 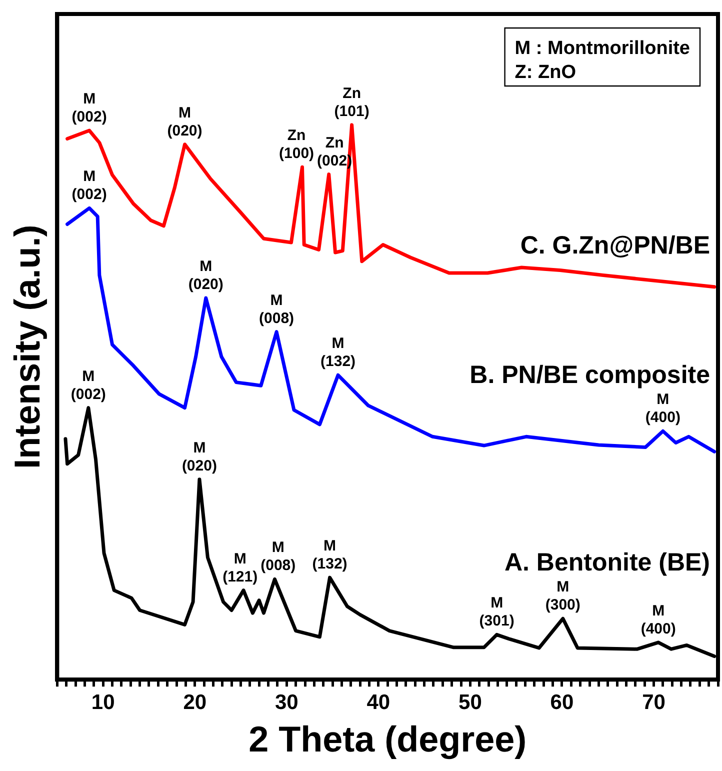 I want to click on text: A. Bentonite (BE), so click(x=607, y=562).